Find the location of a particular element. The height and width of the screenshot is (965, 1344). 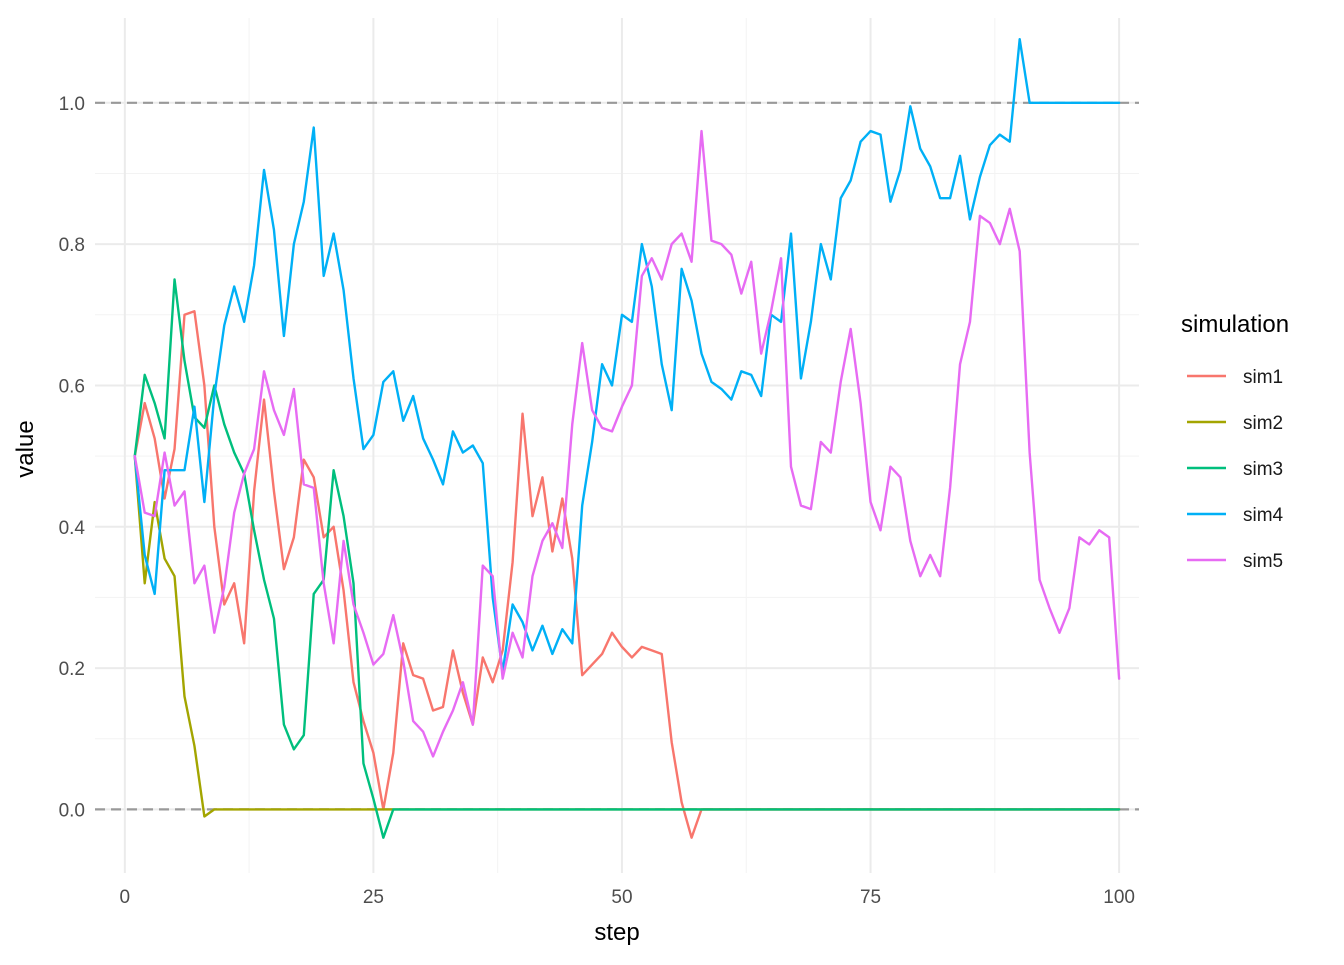

legend-label-sim4: sim4 is located at coordinates (1263, 515).